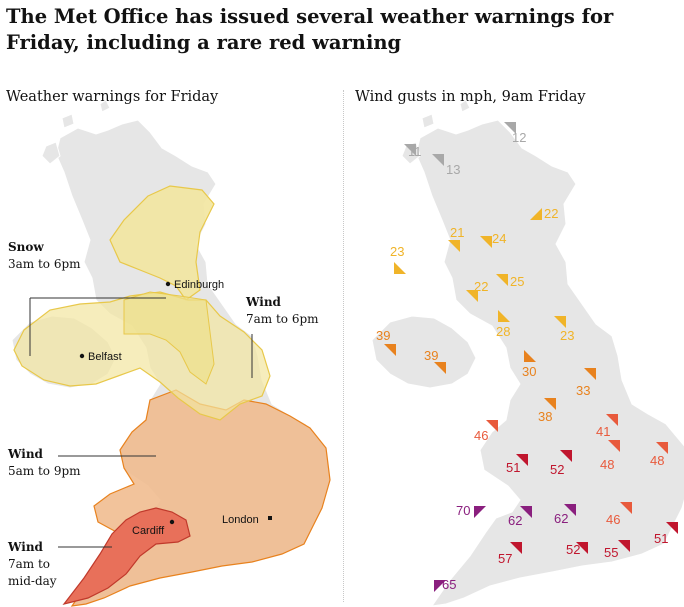 This screenshot has height=607, width=684. I want to click on gust-value-label: 13, so click(453, 169).